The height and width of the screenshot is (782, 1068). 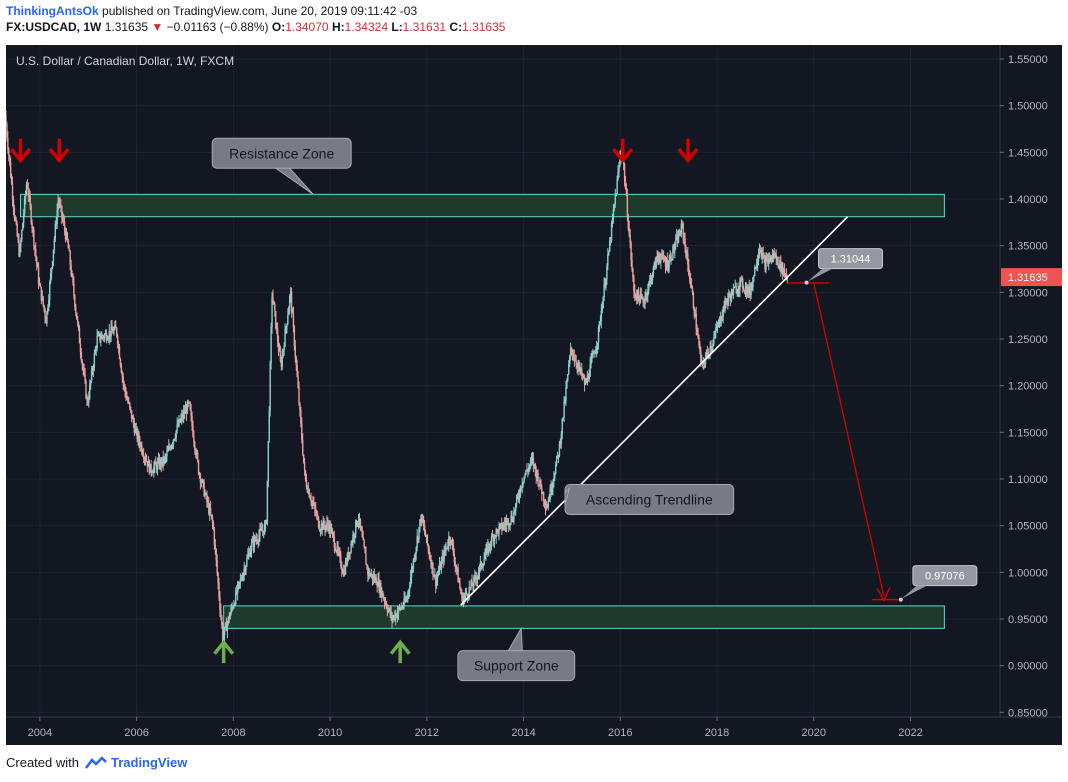 What do you see at coordinates (900, 599) in the screenshot?
I see `price-callout-low-dot` at bounding box center [900, 599].